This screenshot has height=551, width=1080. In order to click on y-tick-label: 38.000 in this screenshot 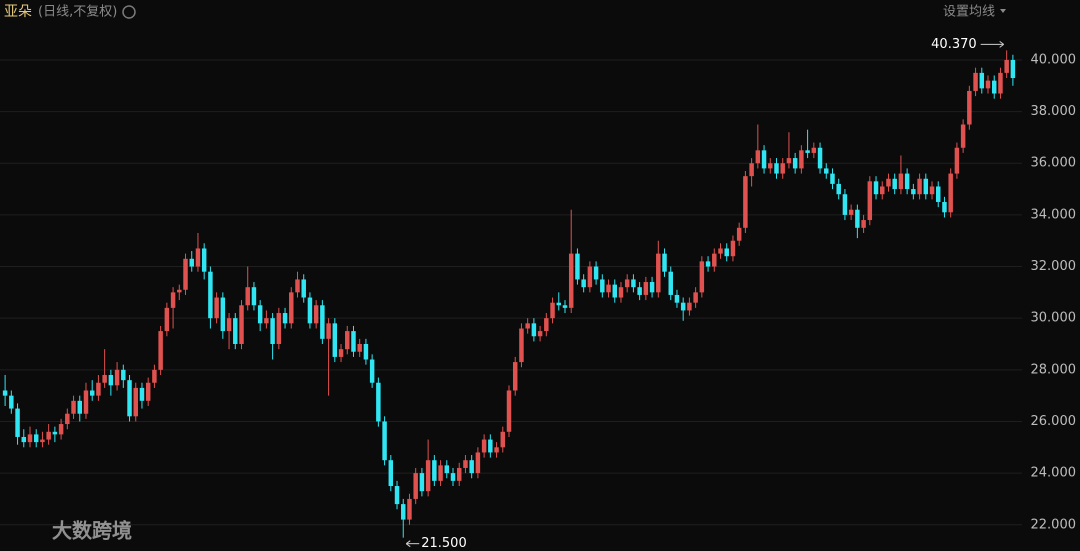, I will do `click(1054, 111)`.